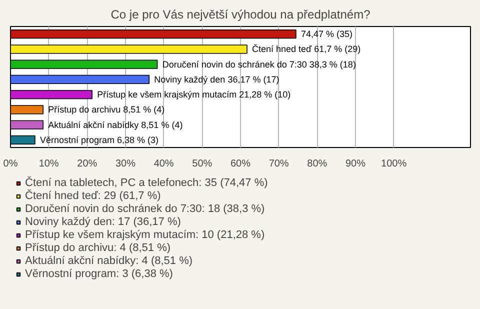 Image resolution: width=480 pixels, height=309 pixels. What do you see at coordinates (240, 164) in the screenshot?
I see `x-tick-label: 60%` at bounding box center [240, 164].